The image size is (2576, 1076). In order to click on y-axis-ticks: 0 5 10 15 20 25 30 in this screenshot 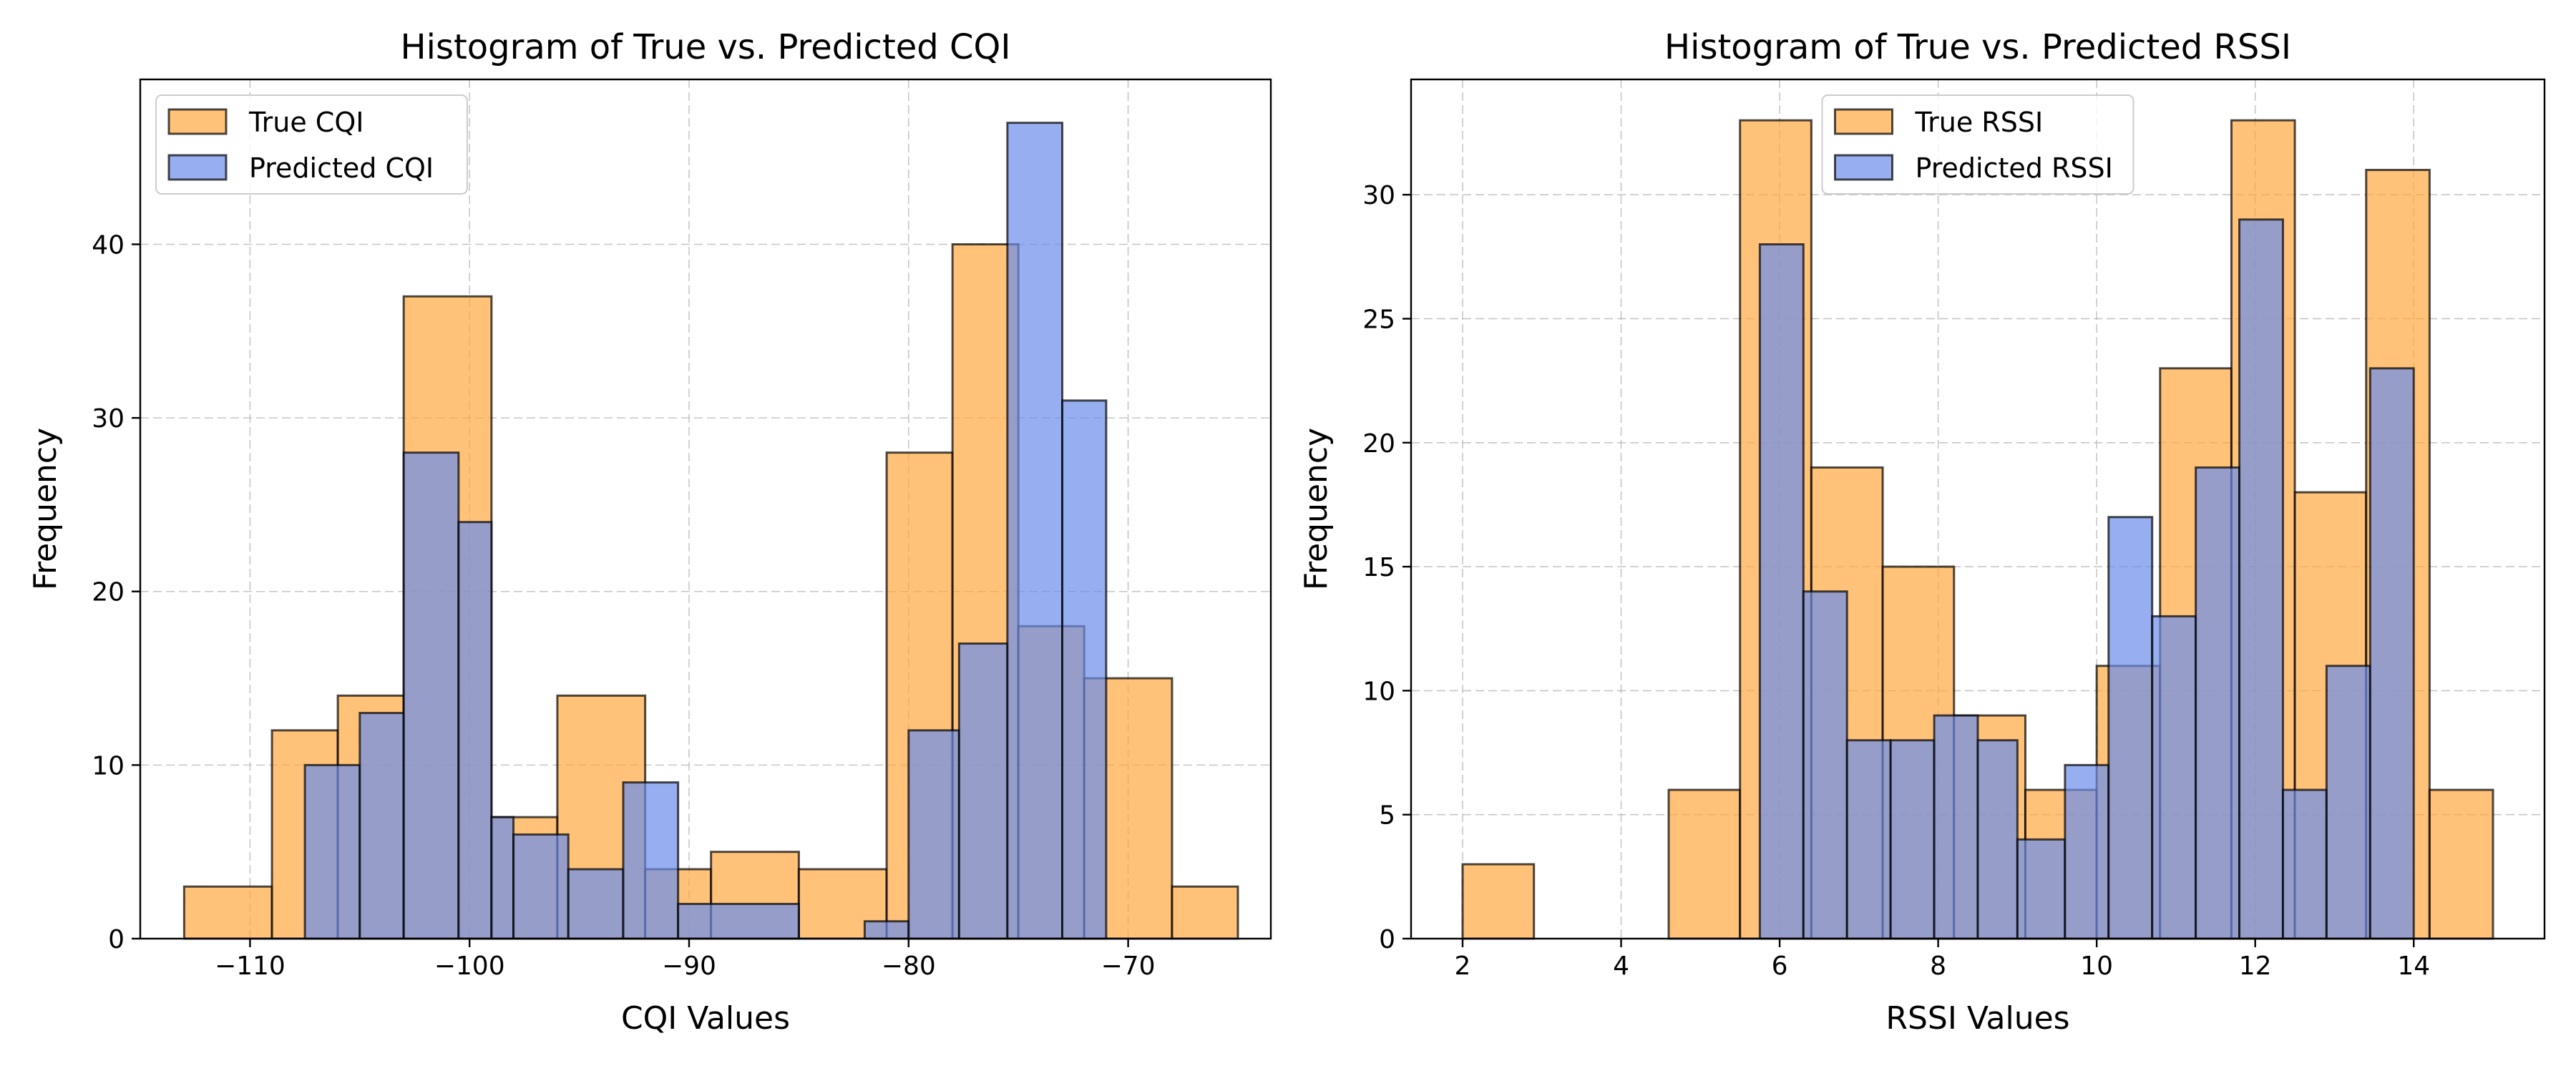, I will do `click(1386, 568)`.